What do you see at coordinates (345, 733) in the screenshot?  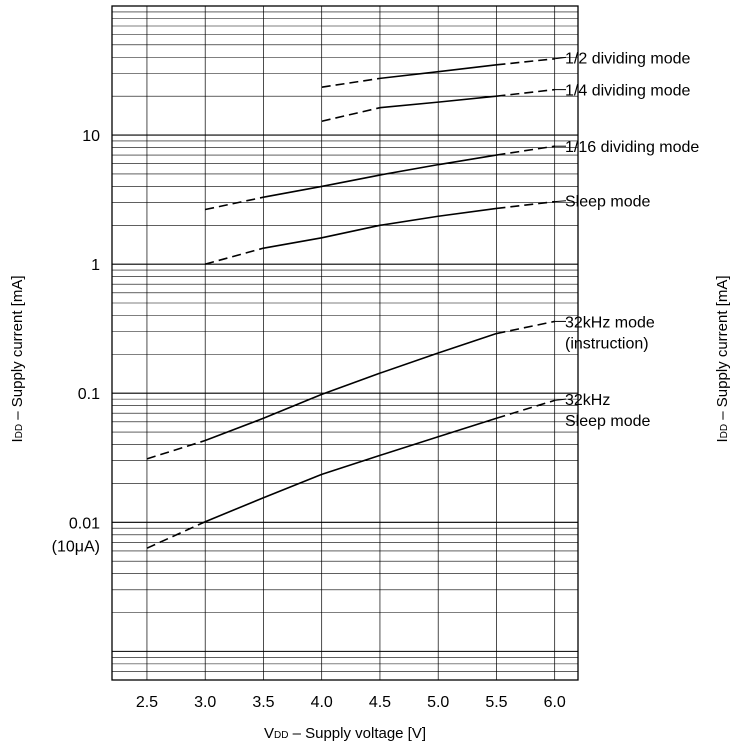 I see `x-axis-title: VDD – Supply voltage [V]` at bounding box center [345, 733].